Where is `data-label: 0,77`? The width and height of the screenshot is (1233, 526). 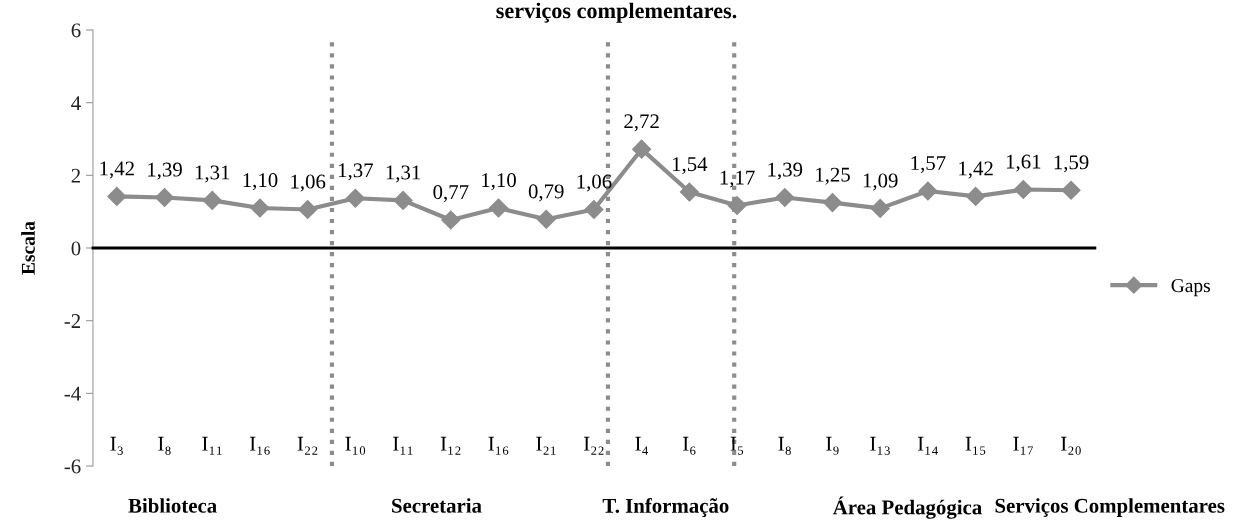 data-label: 0,77 is located at coordinates (451, 194).